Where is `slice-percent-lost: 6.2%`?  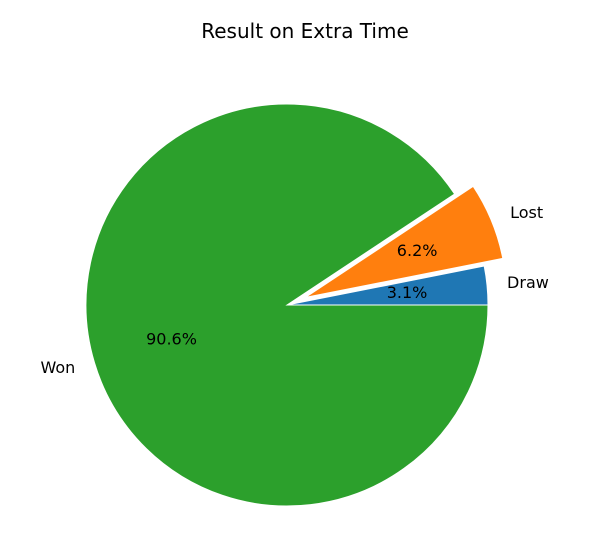 slice-percent-lost: 6.2% is located at coordinates (417, 250).